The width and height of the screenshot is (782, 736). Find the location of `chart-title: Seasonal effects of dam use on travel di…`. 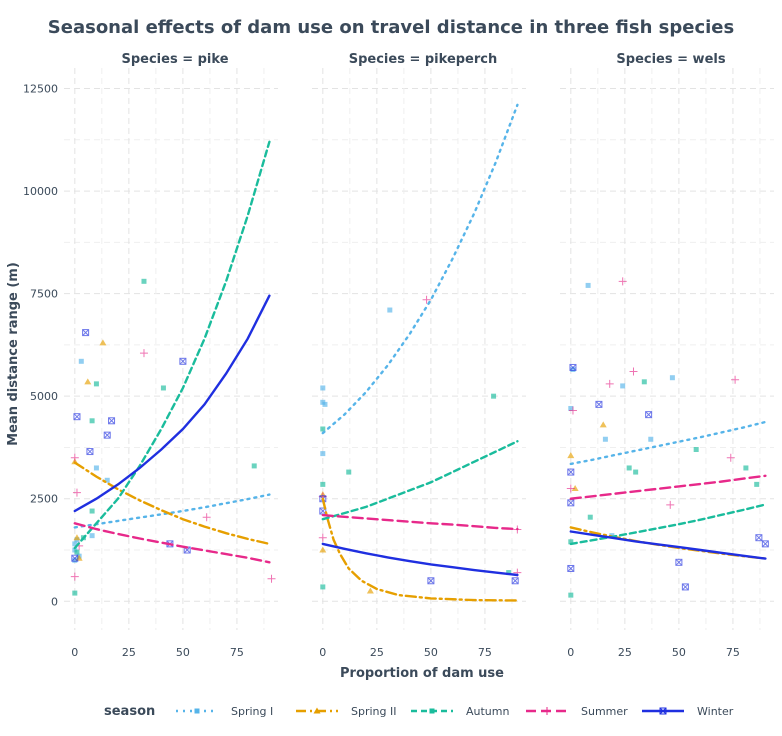

chart-title: Seasonal effects of dam use on travel di… is located at coordinates (391, 27).